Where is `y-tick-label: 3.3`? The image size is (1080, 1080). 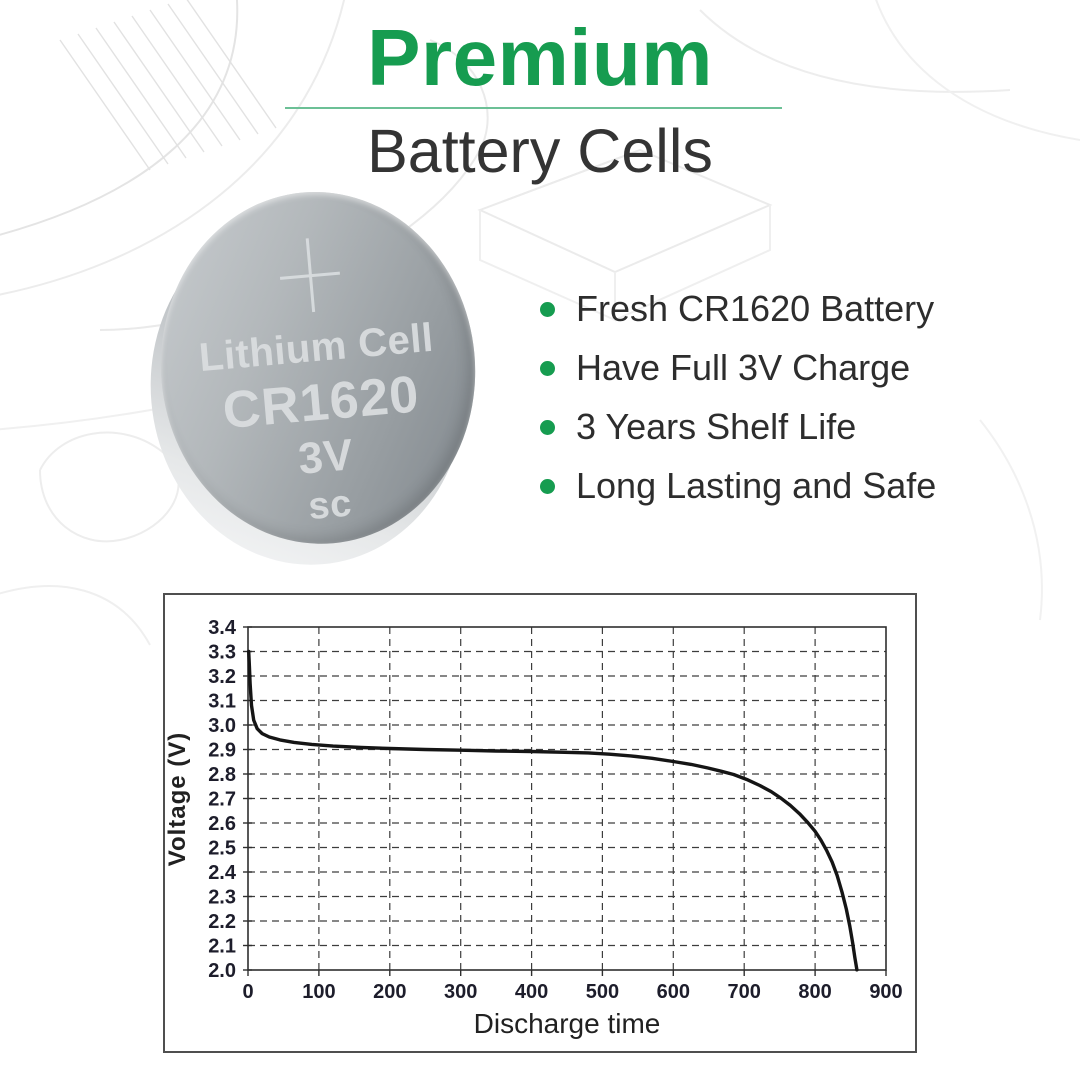 y-tick-label: 3.3 is located at coordinates (222, 653).